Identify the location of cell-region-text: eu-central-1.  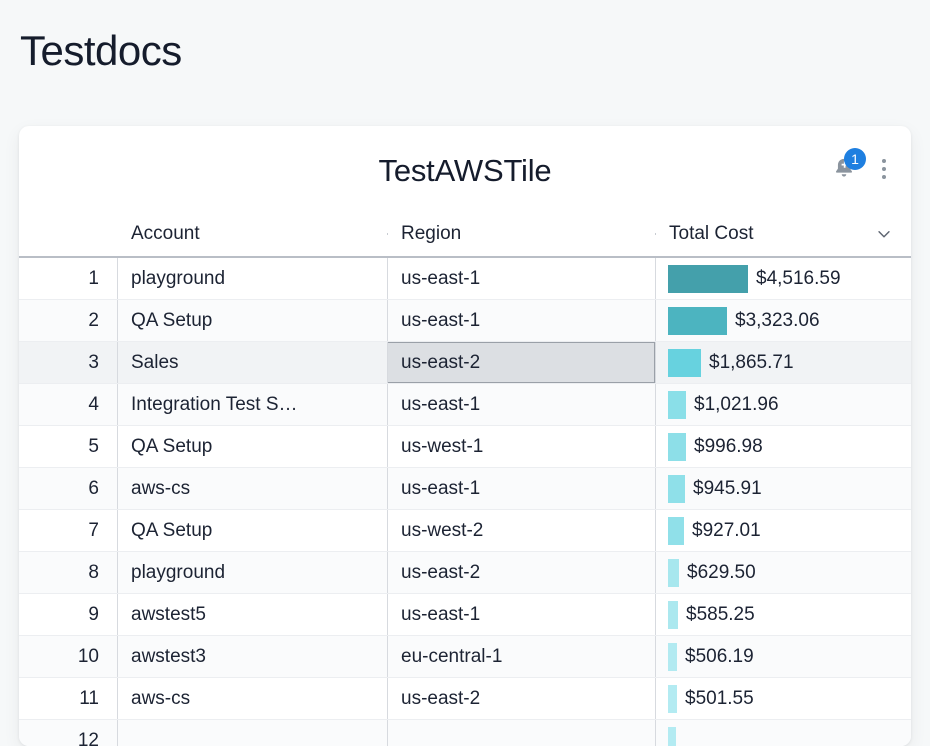
(451, 657).